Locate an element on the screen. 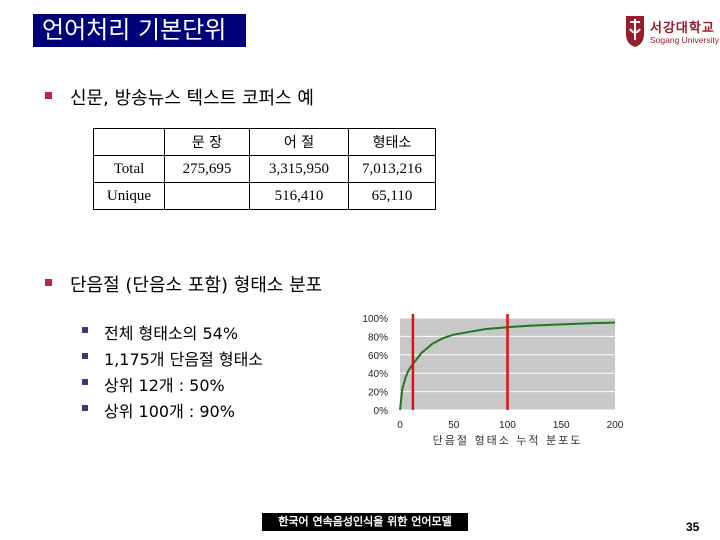 The height and width of the screenshot is (540, 720). table-cell: 65,110 is located at coordinates (392, 196).